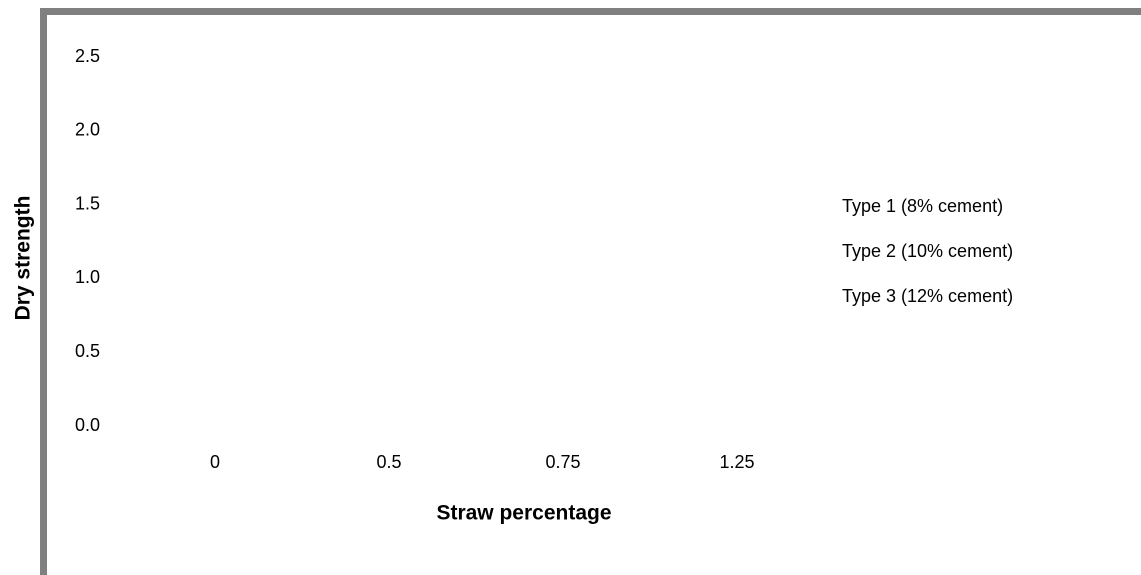 Image resolution: width=1141 pixels, height=575 pixels. What do you see at coordinates (87, 56) in the screenshot?
I see `y-tick-label: 2.5` at bounding box center [87, 56].